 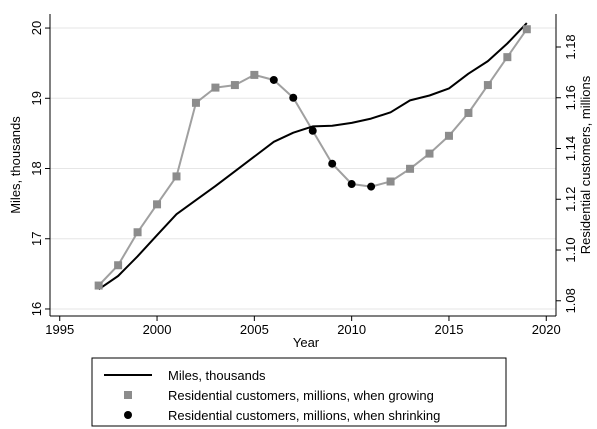 What do you see at coordinates (254, 329) in the screenshot?
I see `x-tick-label: 2005` at bounding box center [254, 329].